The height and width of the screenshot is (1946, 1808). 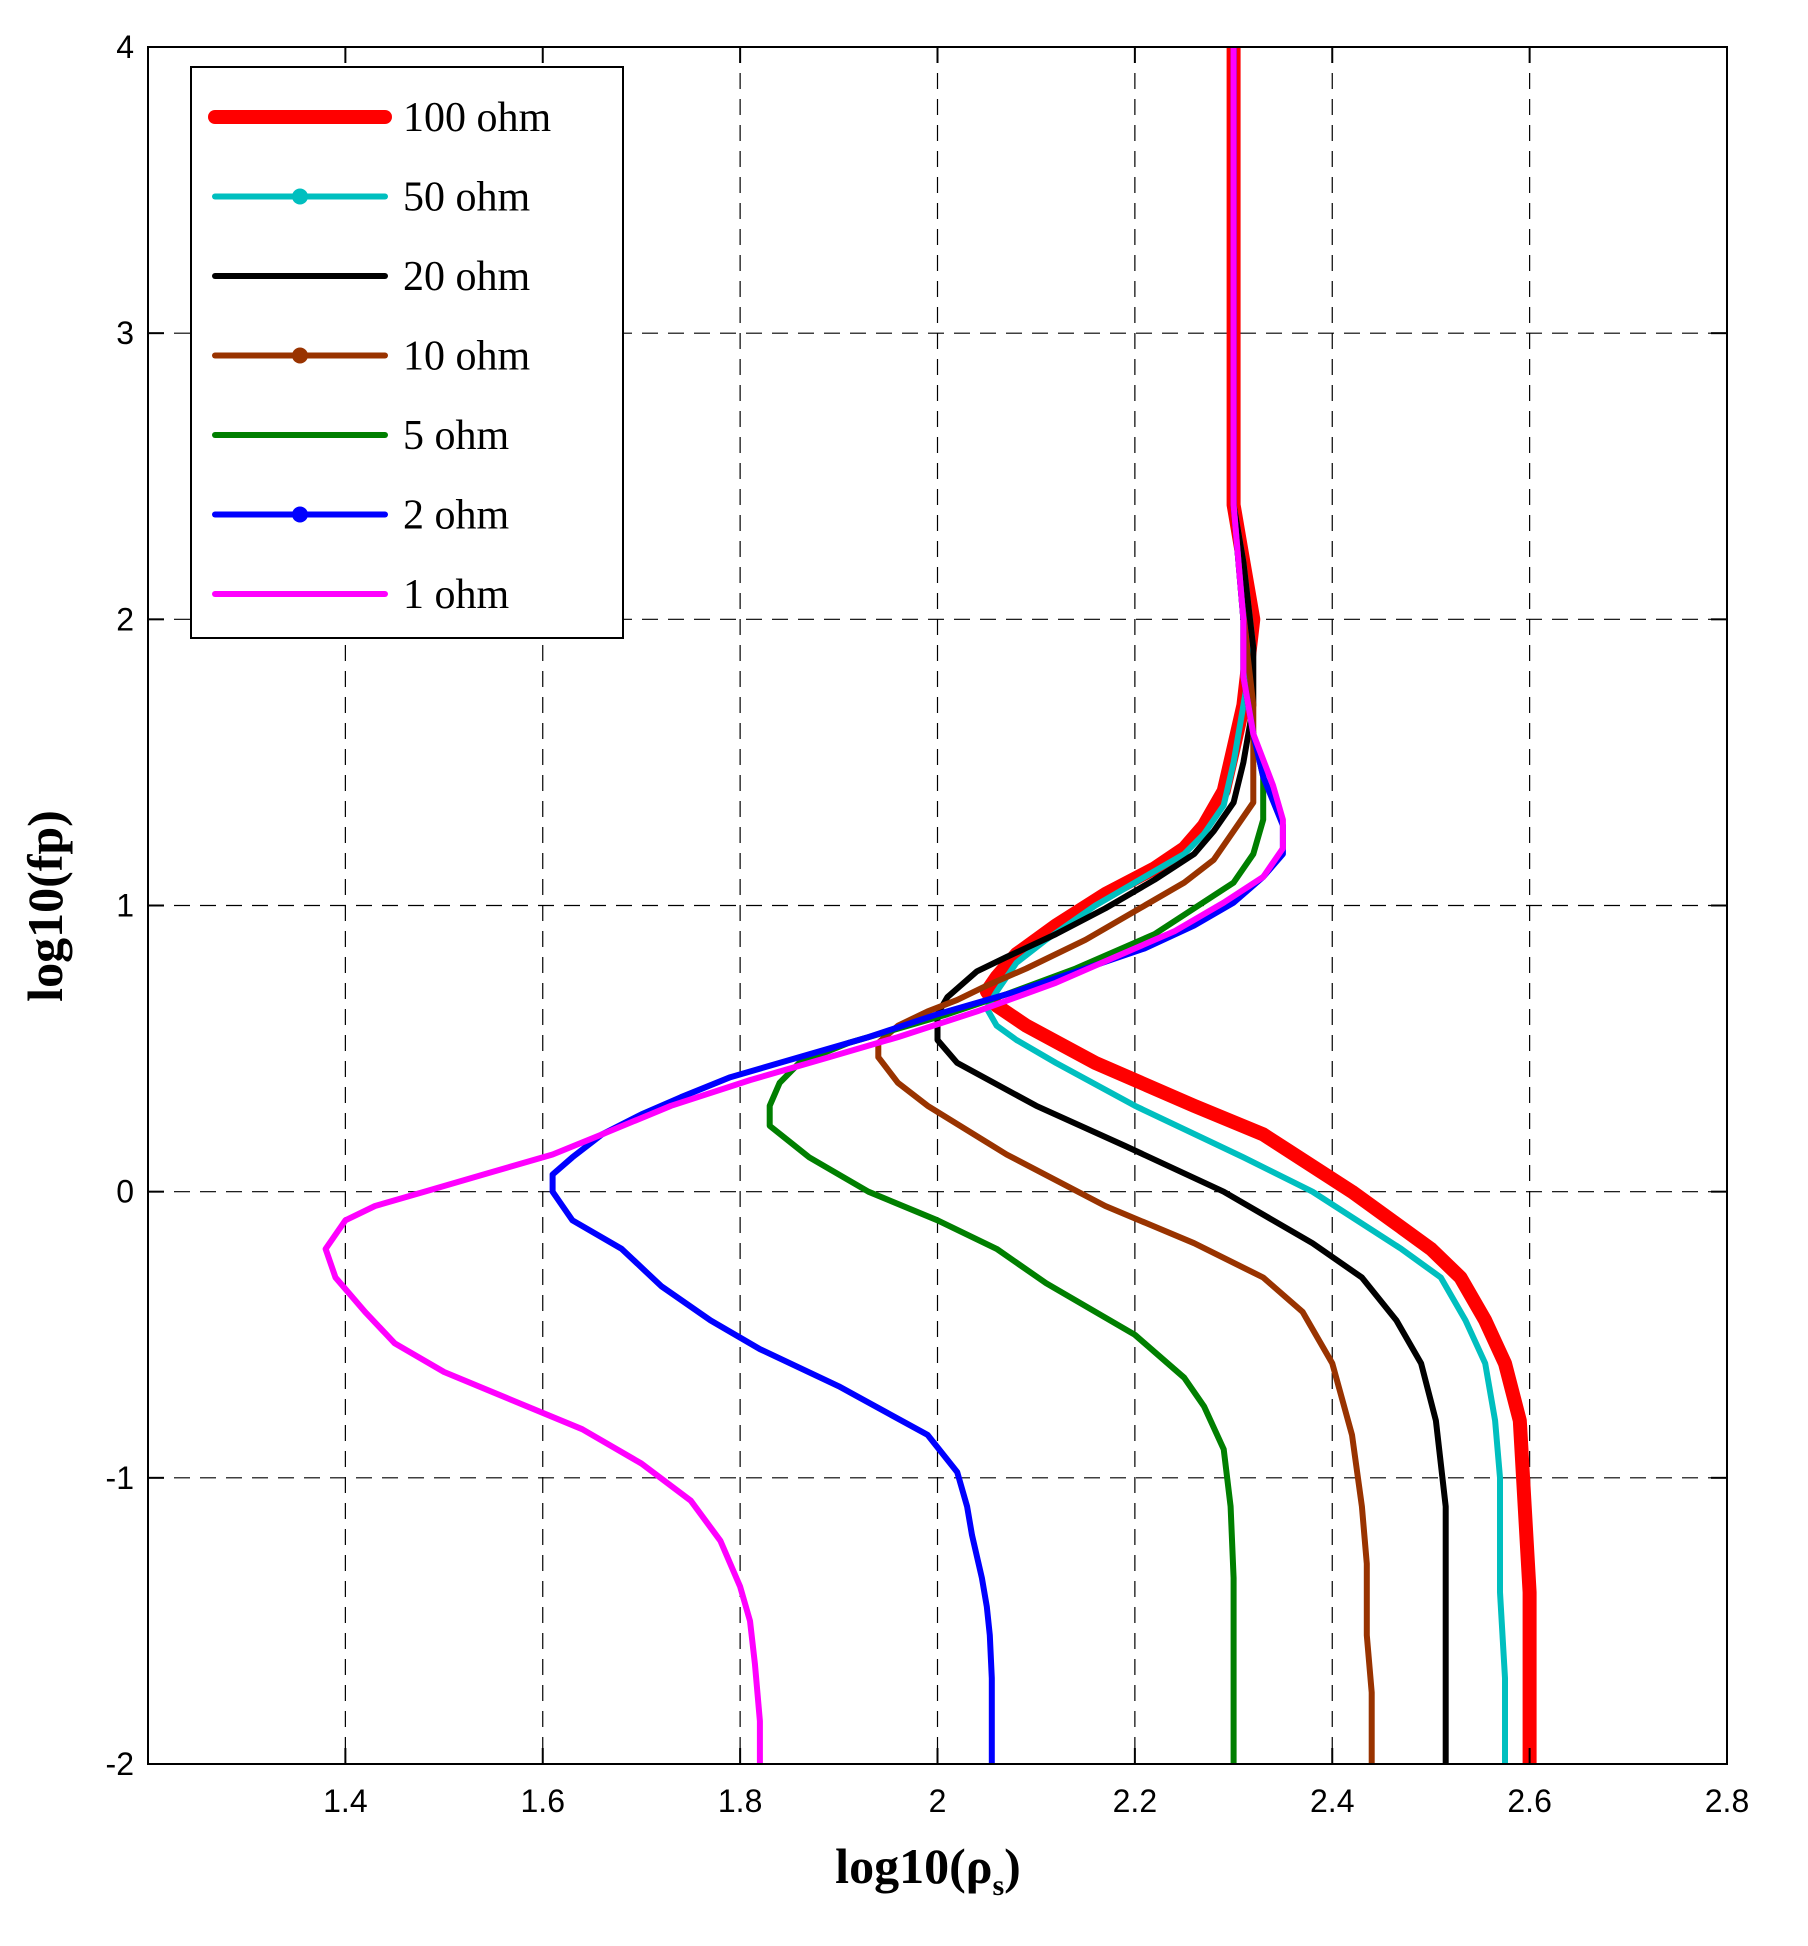 I want to click on legend-label-5-ohm: 5 ohm, so click(x=456, y=436).